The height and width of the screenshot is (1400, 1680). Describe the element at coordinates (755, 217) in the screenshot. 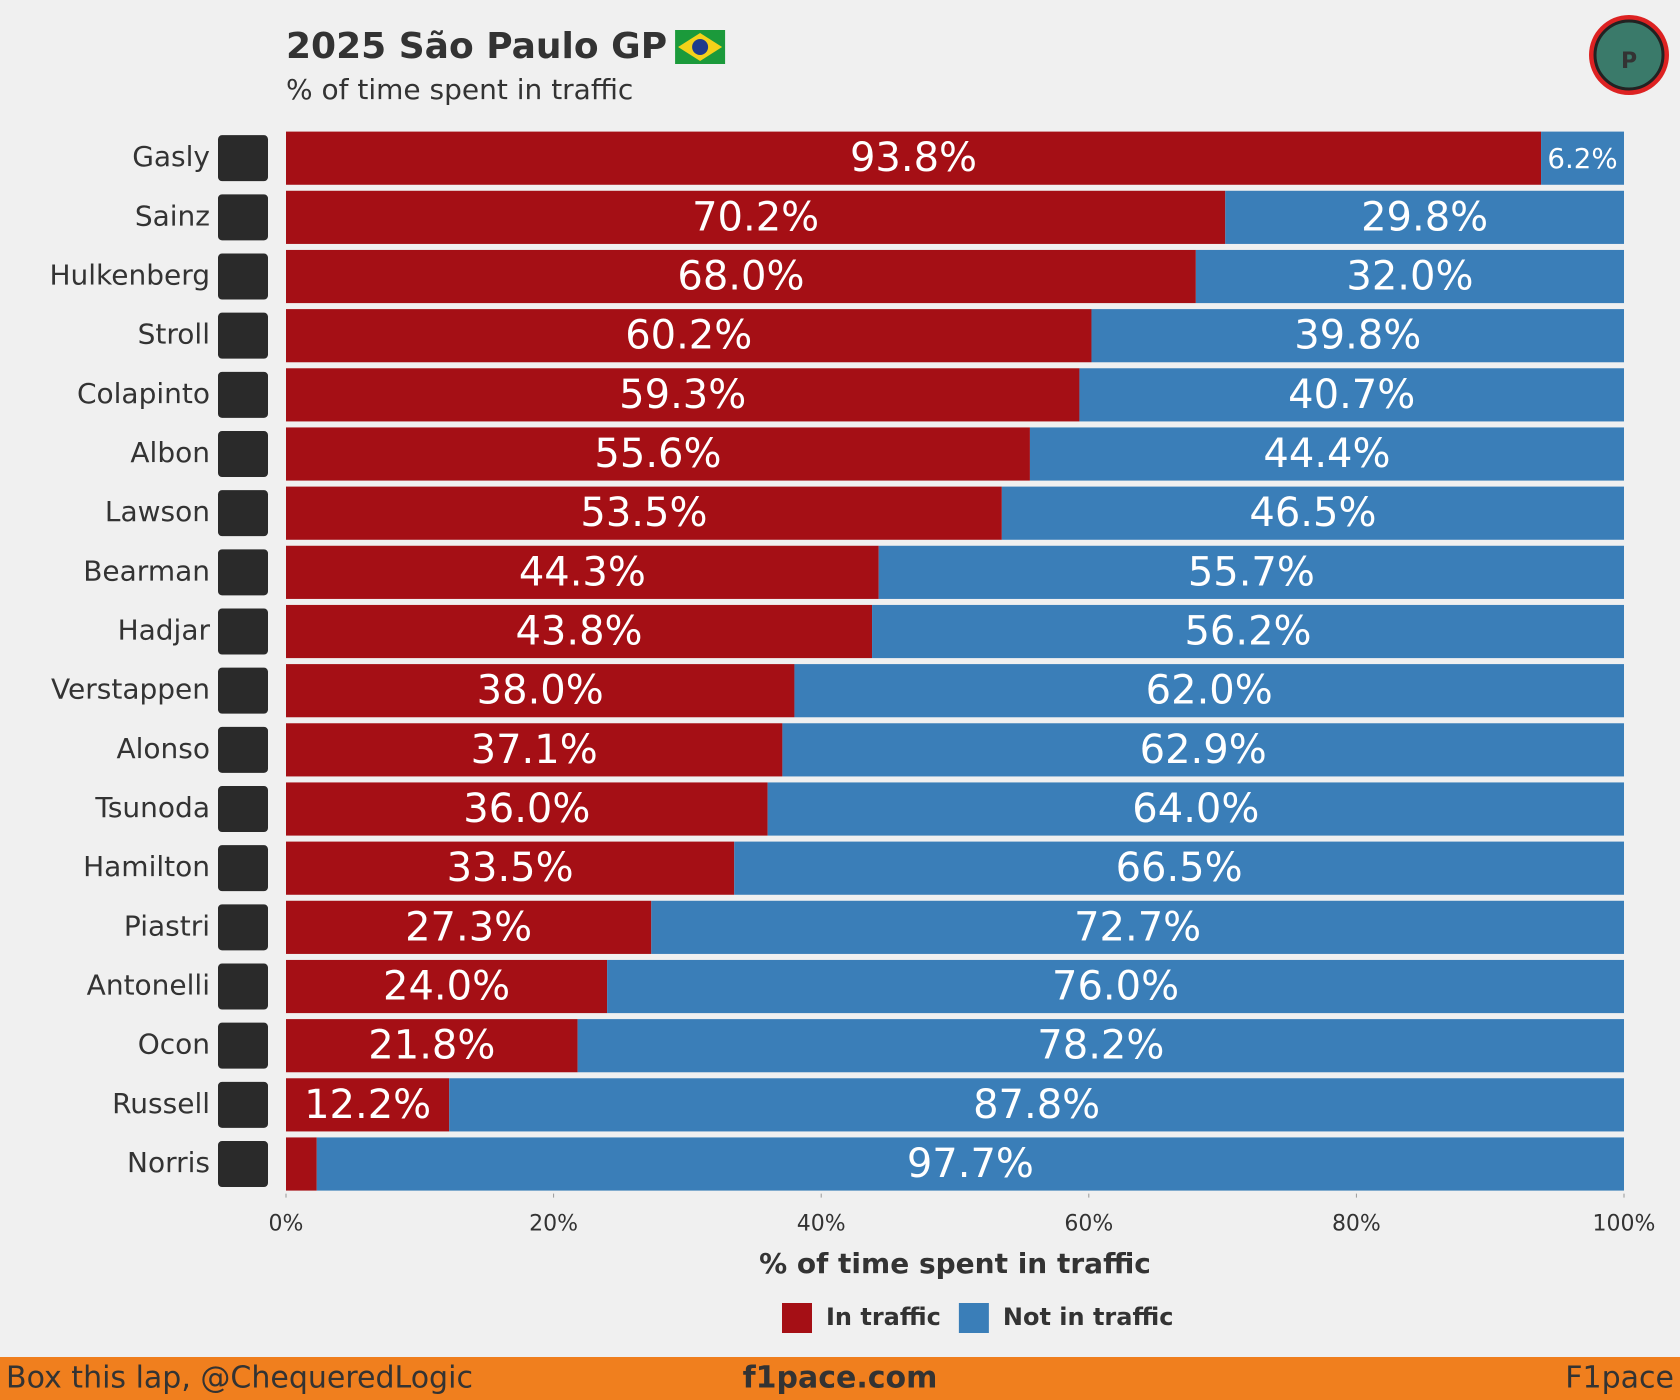

I see `value-label: 70.2%` at that location.